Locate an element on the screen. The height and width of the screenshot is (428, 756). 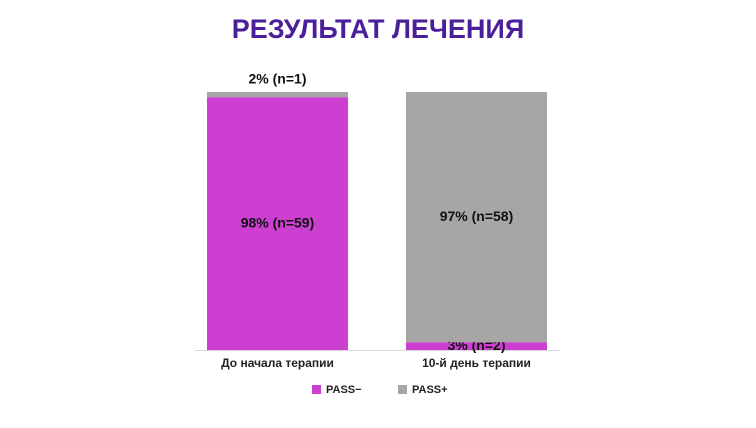
legend-label: PASS+ is located at coordinates (430, 390).